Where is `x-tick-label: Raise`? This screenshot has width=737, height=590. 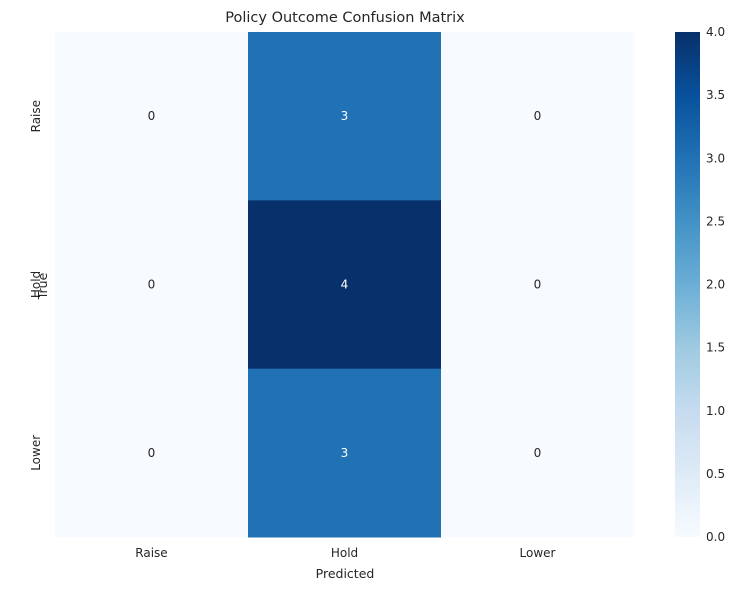 x-tick-label: Raise is located at coordinates (151, 553).